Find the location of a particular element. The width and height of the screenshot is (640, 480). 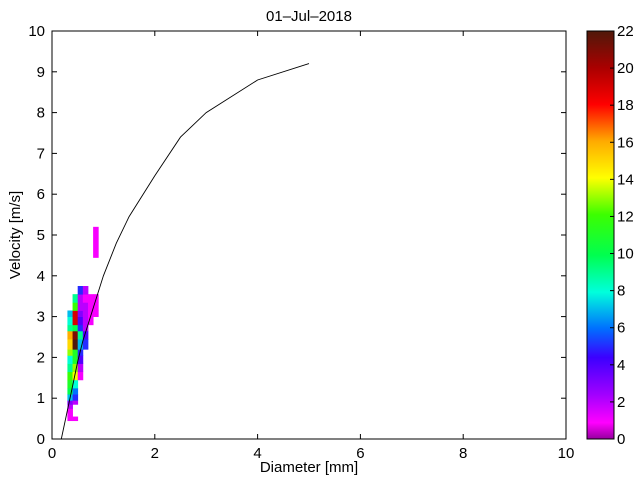

y-tick-label: 0 is located at coordinates (41, 439).